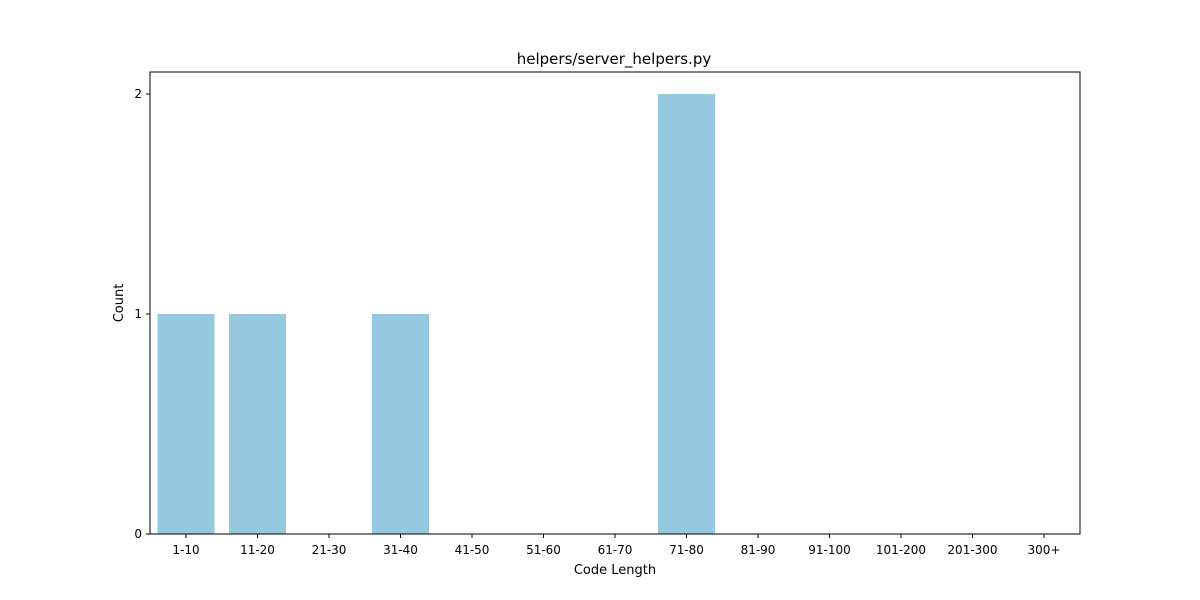 Image resolution: width=1200 pixels, height=600 pixels. What do you see at coordinates (329, 550) in the screenshot?
I see `x-tick-label: 21-30` at bounding box center [329, 550].